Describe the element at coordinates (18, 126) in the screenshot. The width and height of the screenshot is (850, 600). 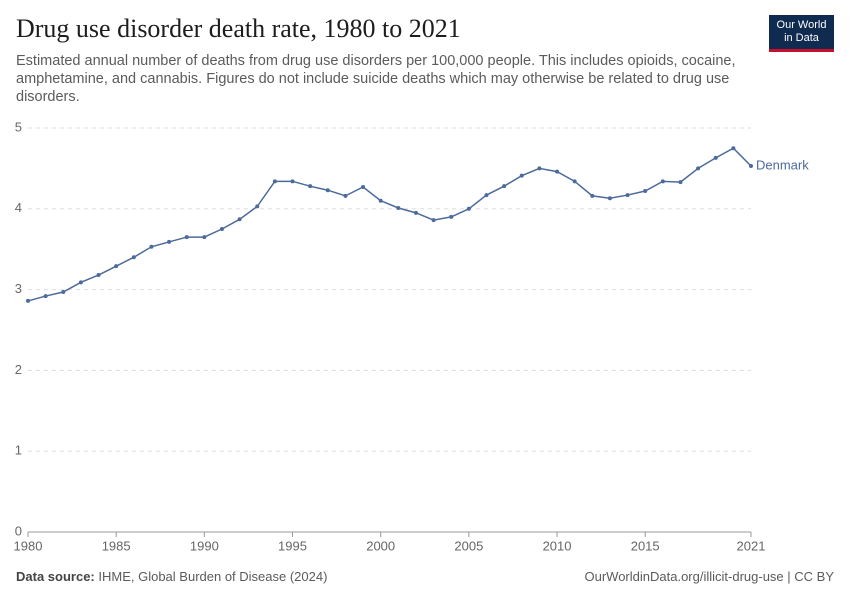
I see `y-tick-label: 5` at that location.